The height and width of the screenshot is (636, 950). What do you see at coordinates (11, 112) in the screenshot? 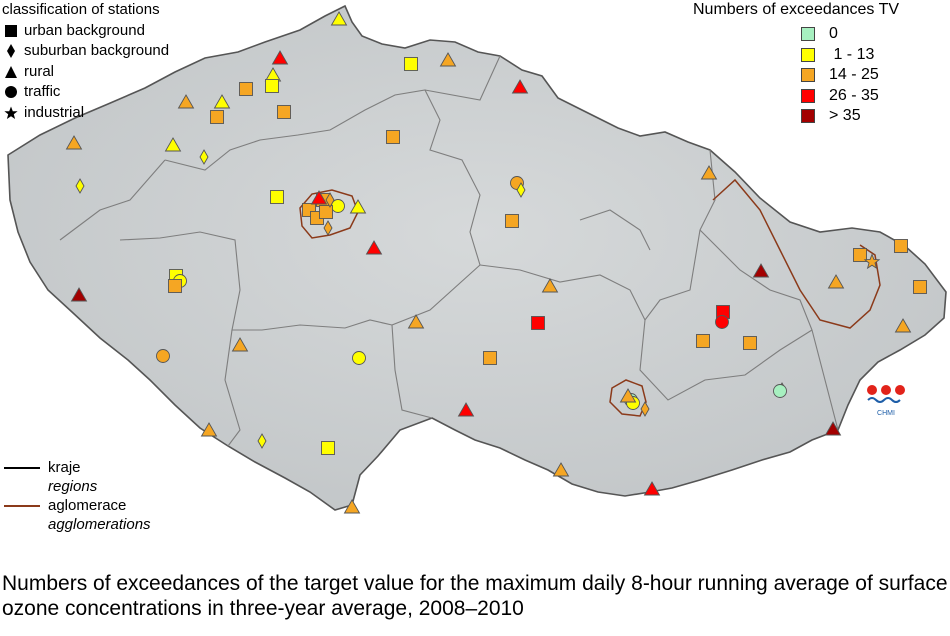
I see `star-icon` at bounding box center [11, 112].